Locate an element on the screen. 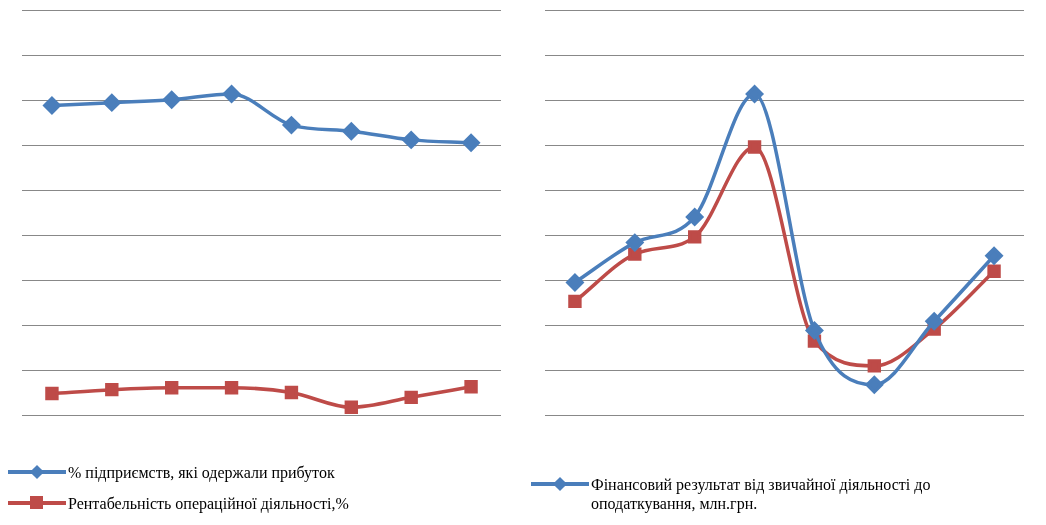 The width and height of the screenshot is (1046, 525). legend-label: % підприємств, які одержали прибуток is located at coordinates (201, 473).